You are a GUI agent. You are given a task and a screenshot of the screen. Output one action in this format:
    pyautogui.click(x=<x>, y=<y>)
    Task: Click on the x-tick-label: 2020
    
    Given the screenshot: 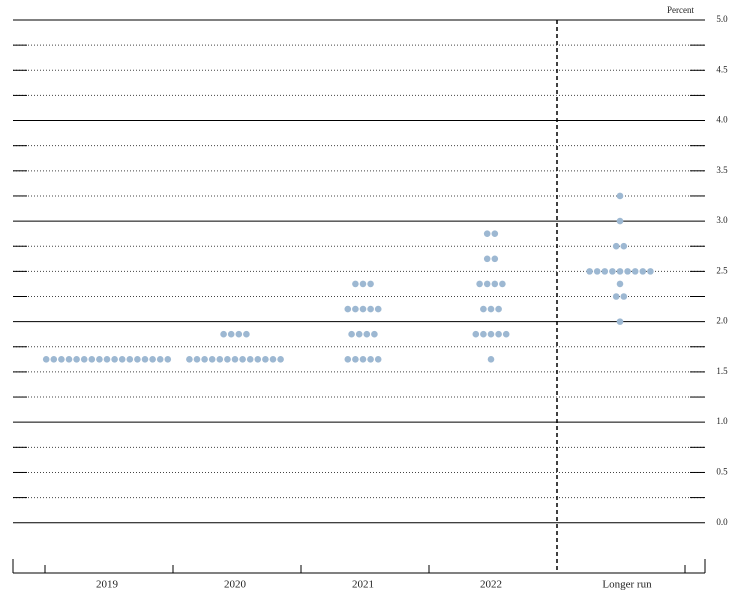 What is the action you would take?
    pyautogui.click(x=235, y=585)
    